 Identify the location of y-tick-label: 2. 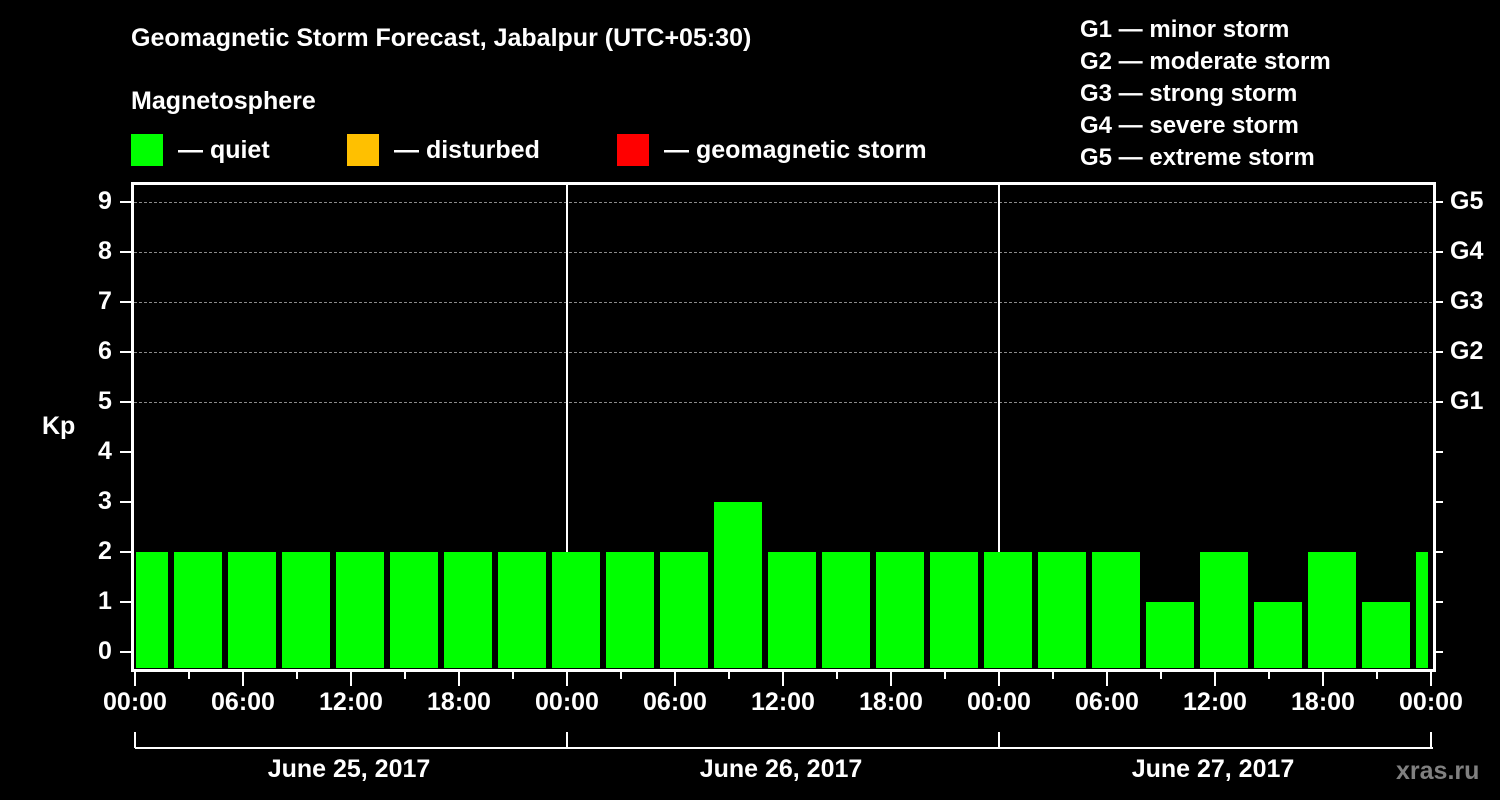
(105, 551).